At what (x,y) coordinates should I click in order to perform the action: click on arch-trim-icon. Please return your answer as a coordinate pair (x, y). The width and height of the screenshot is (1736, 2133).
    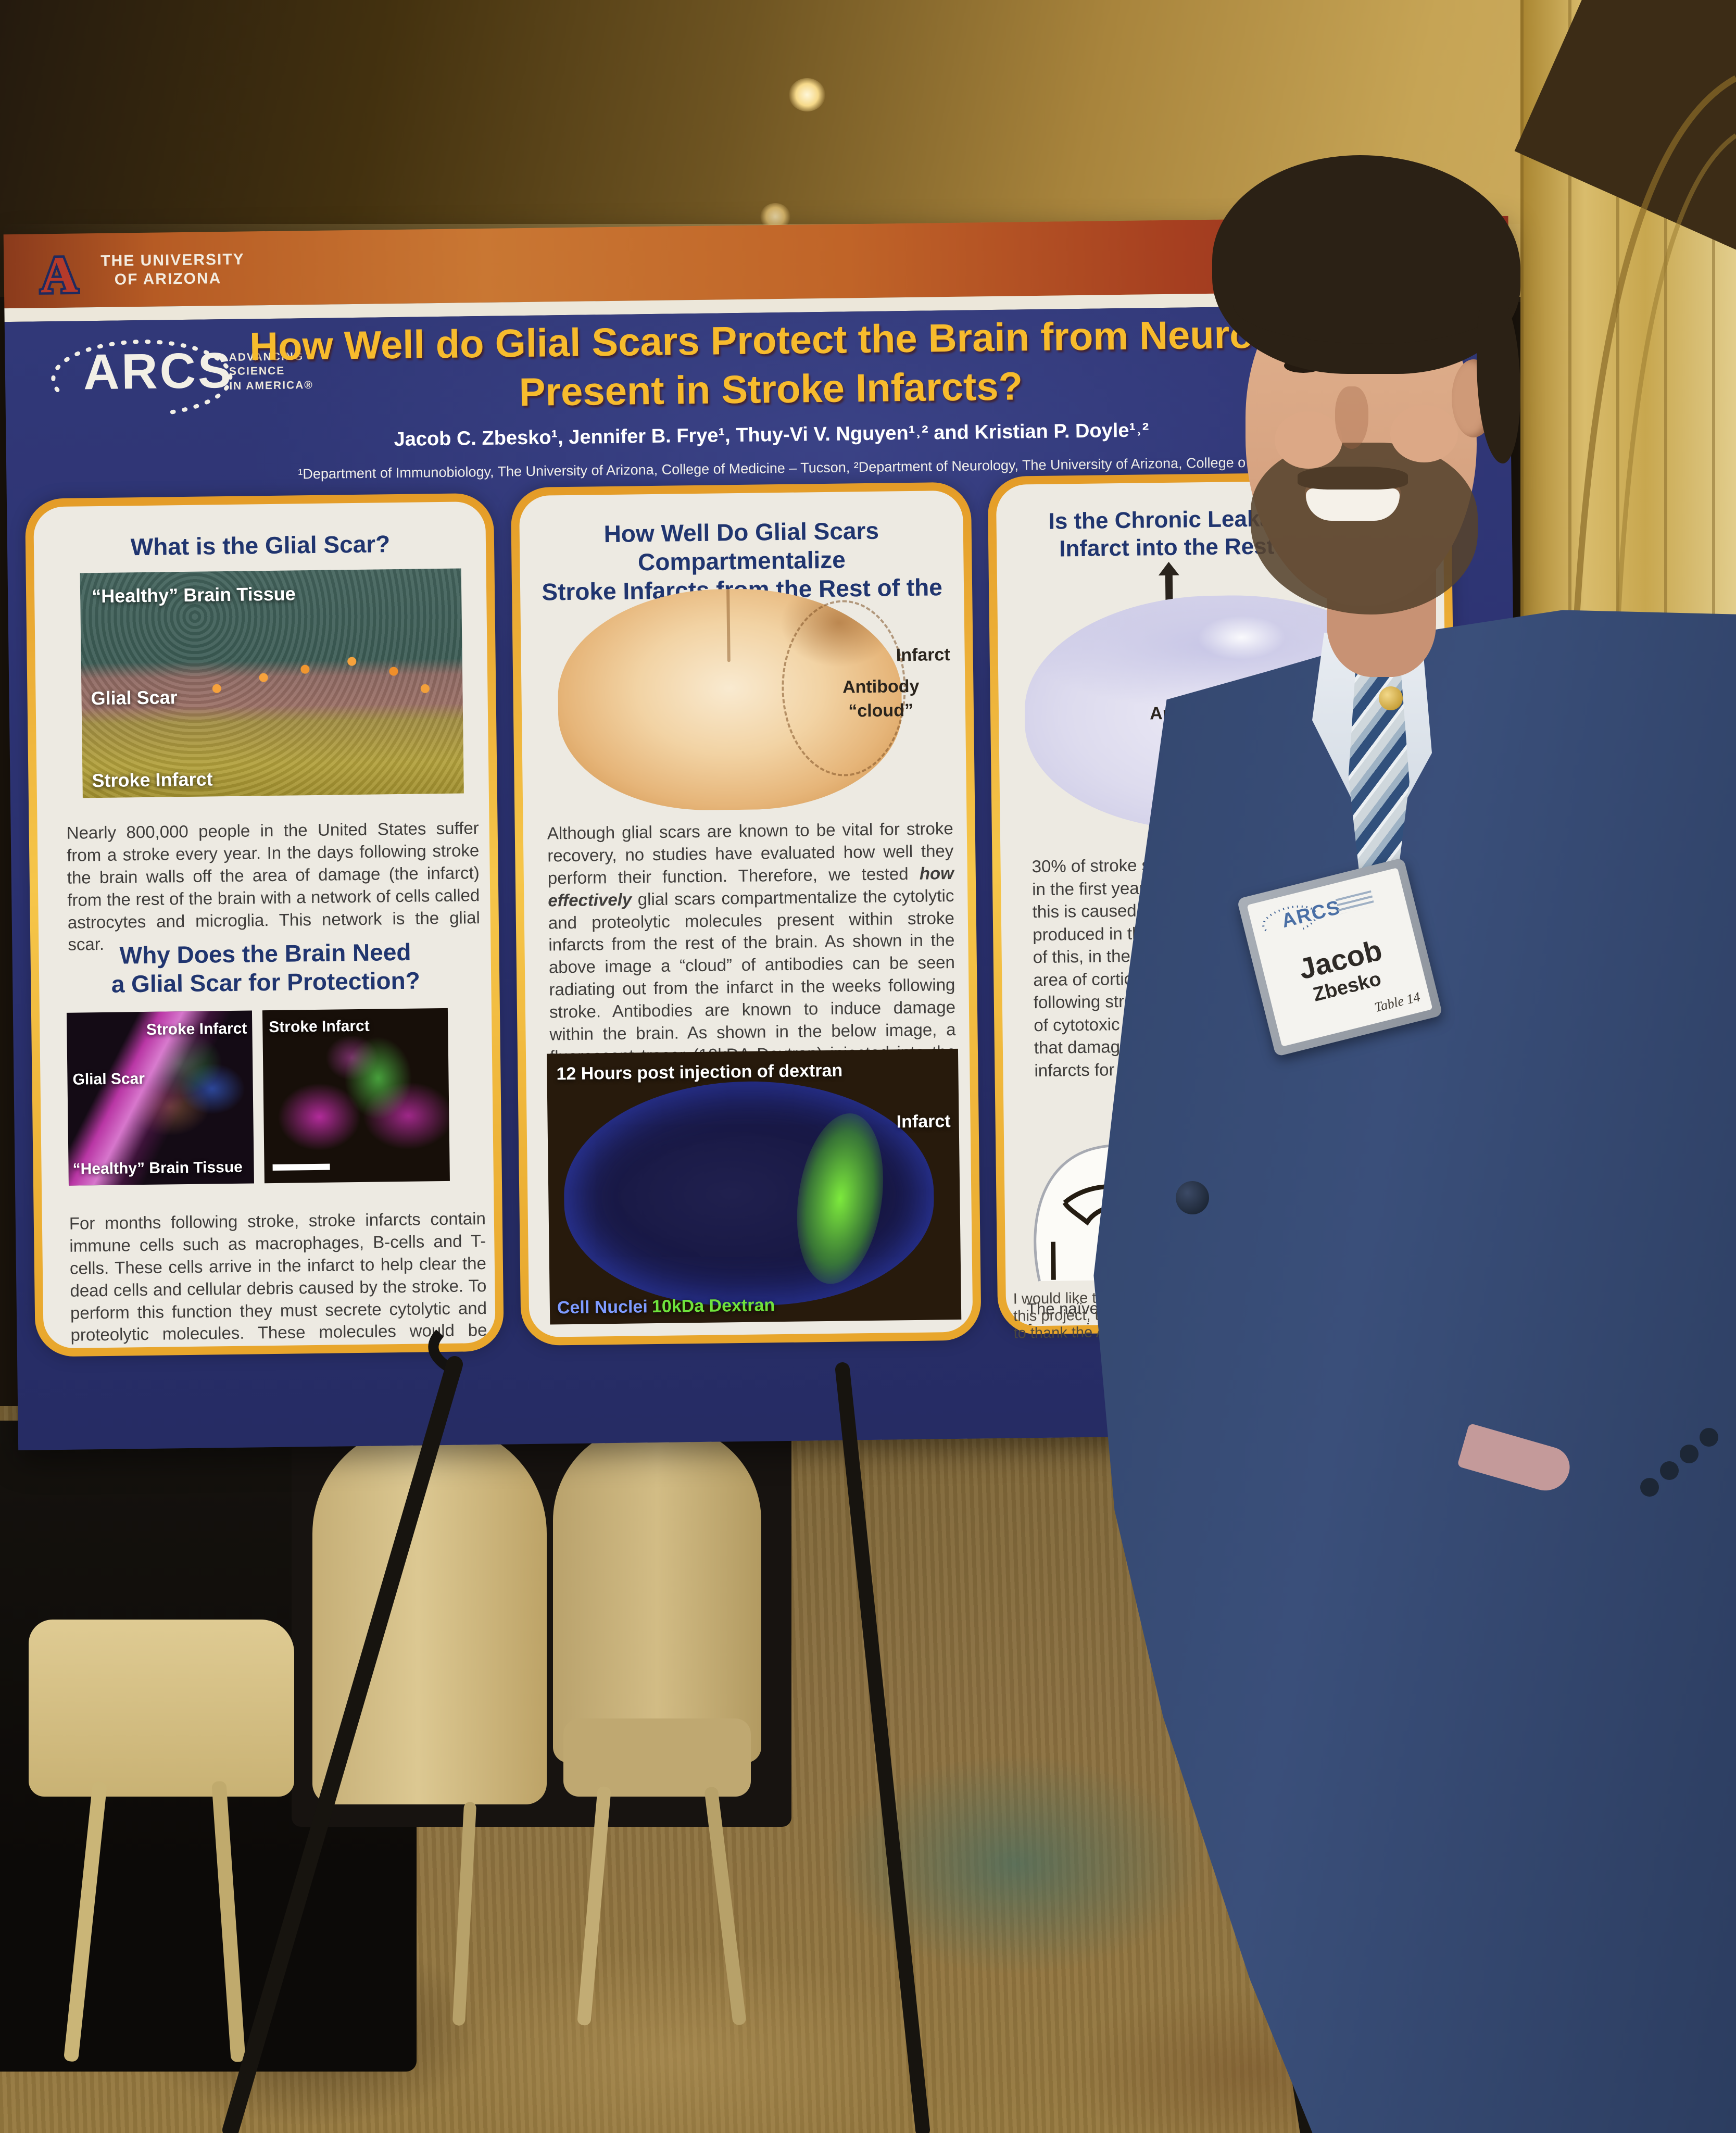
    Looking at the image, I should click on (1653, 397).